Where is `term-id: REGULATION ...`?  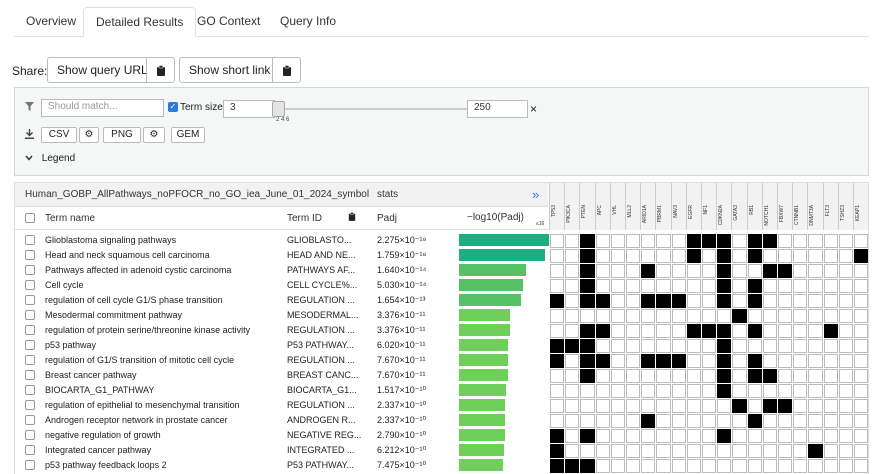 term-id: REGULATION ... is located at coordinates (321, 360).